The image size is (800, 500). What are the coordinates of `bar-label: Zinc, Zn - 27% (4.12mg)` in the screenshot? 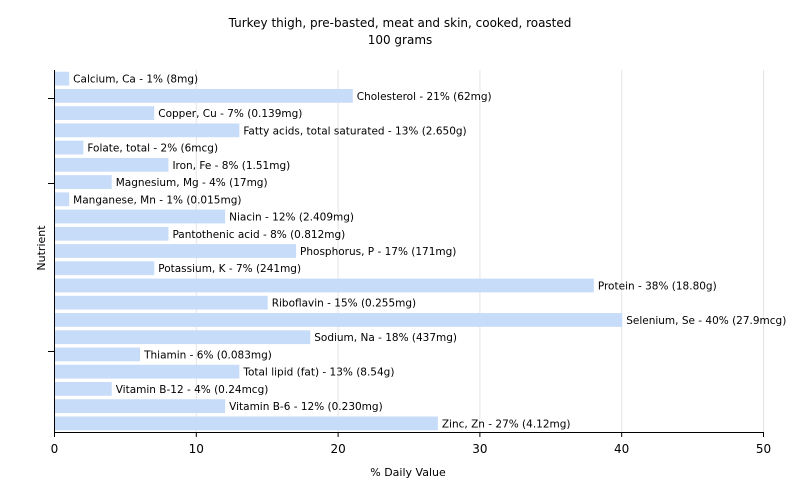 It's located at (506, 424).